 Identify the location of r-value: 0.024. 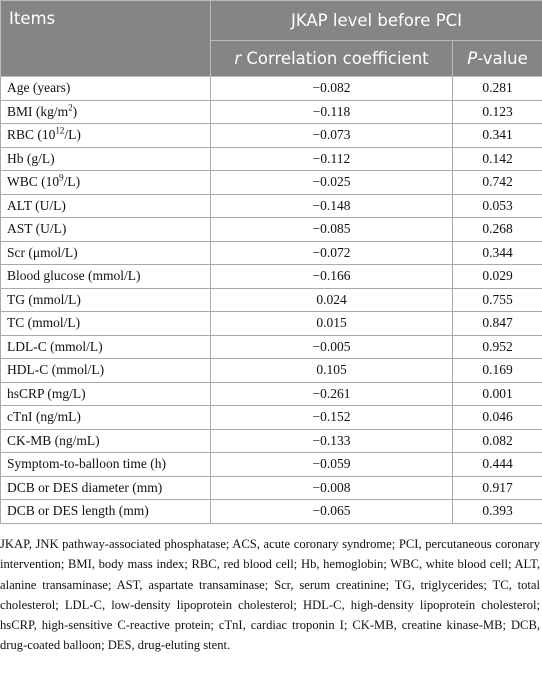
(331, 299).